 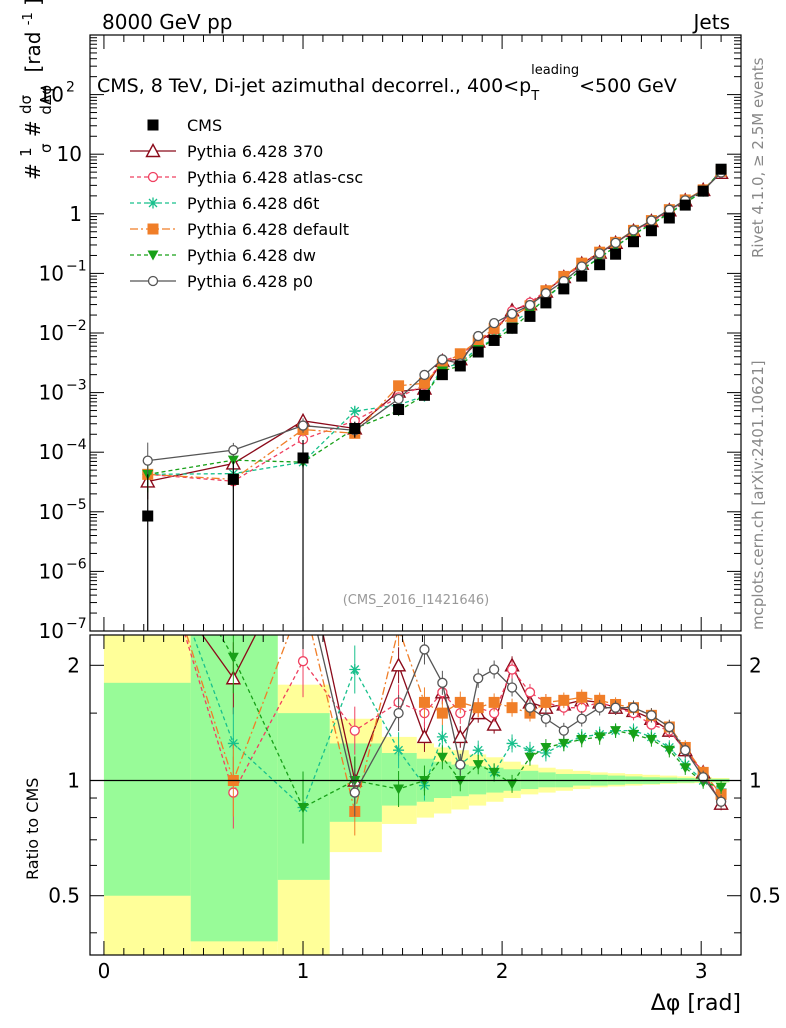 I want to click on legend-label: Pythia 6.428 default, so click(x=268, y=229).